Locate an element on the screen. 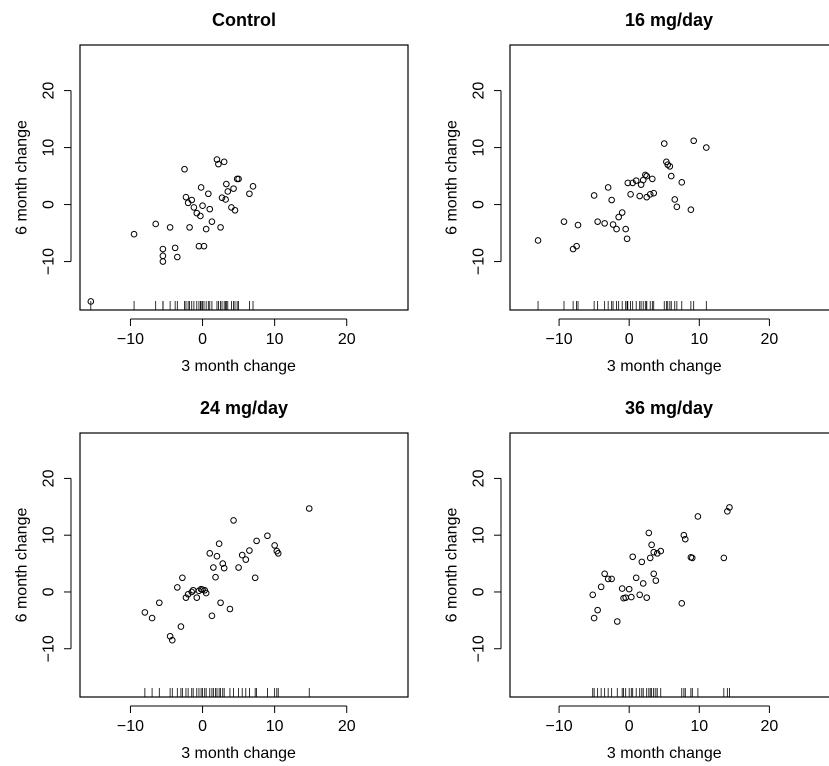 This screenshot has height=766, width=829. y-tick-label: 20 is located at coordinates (49, 91).